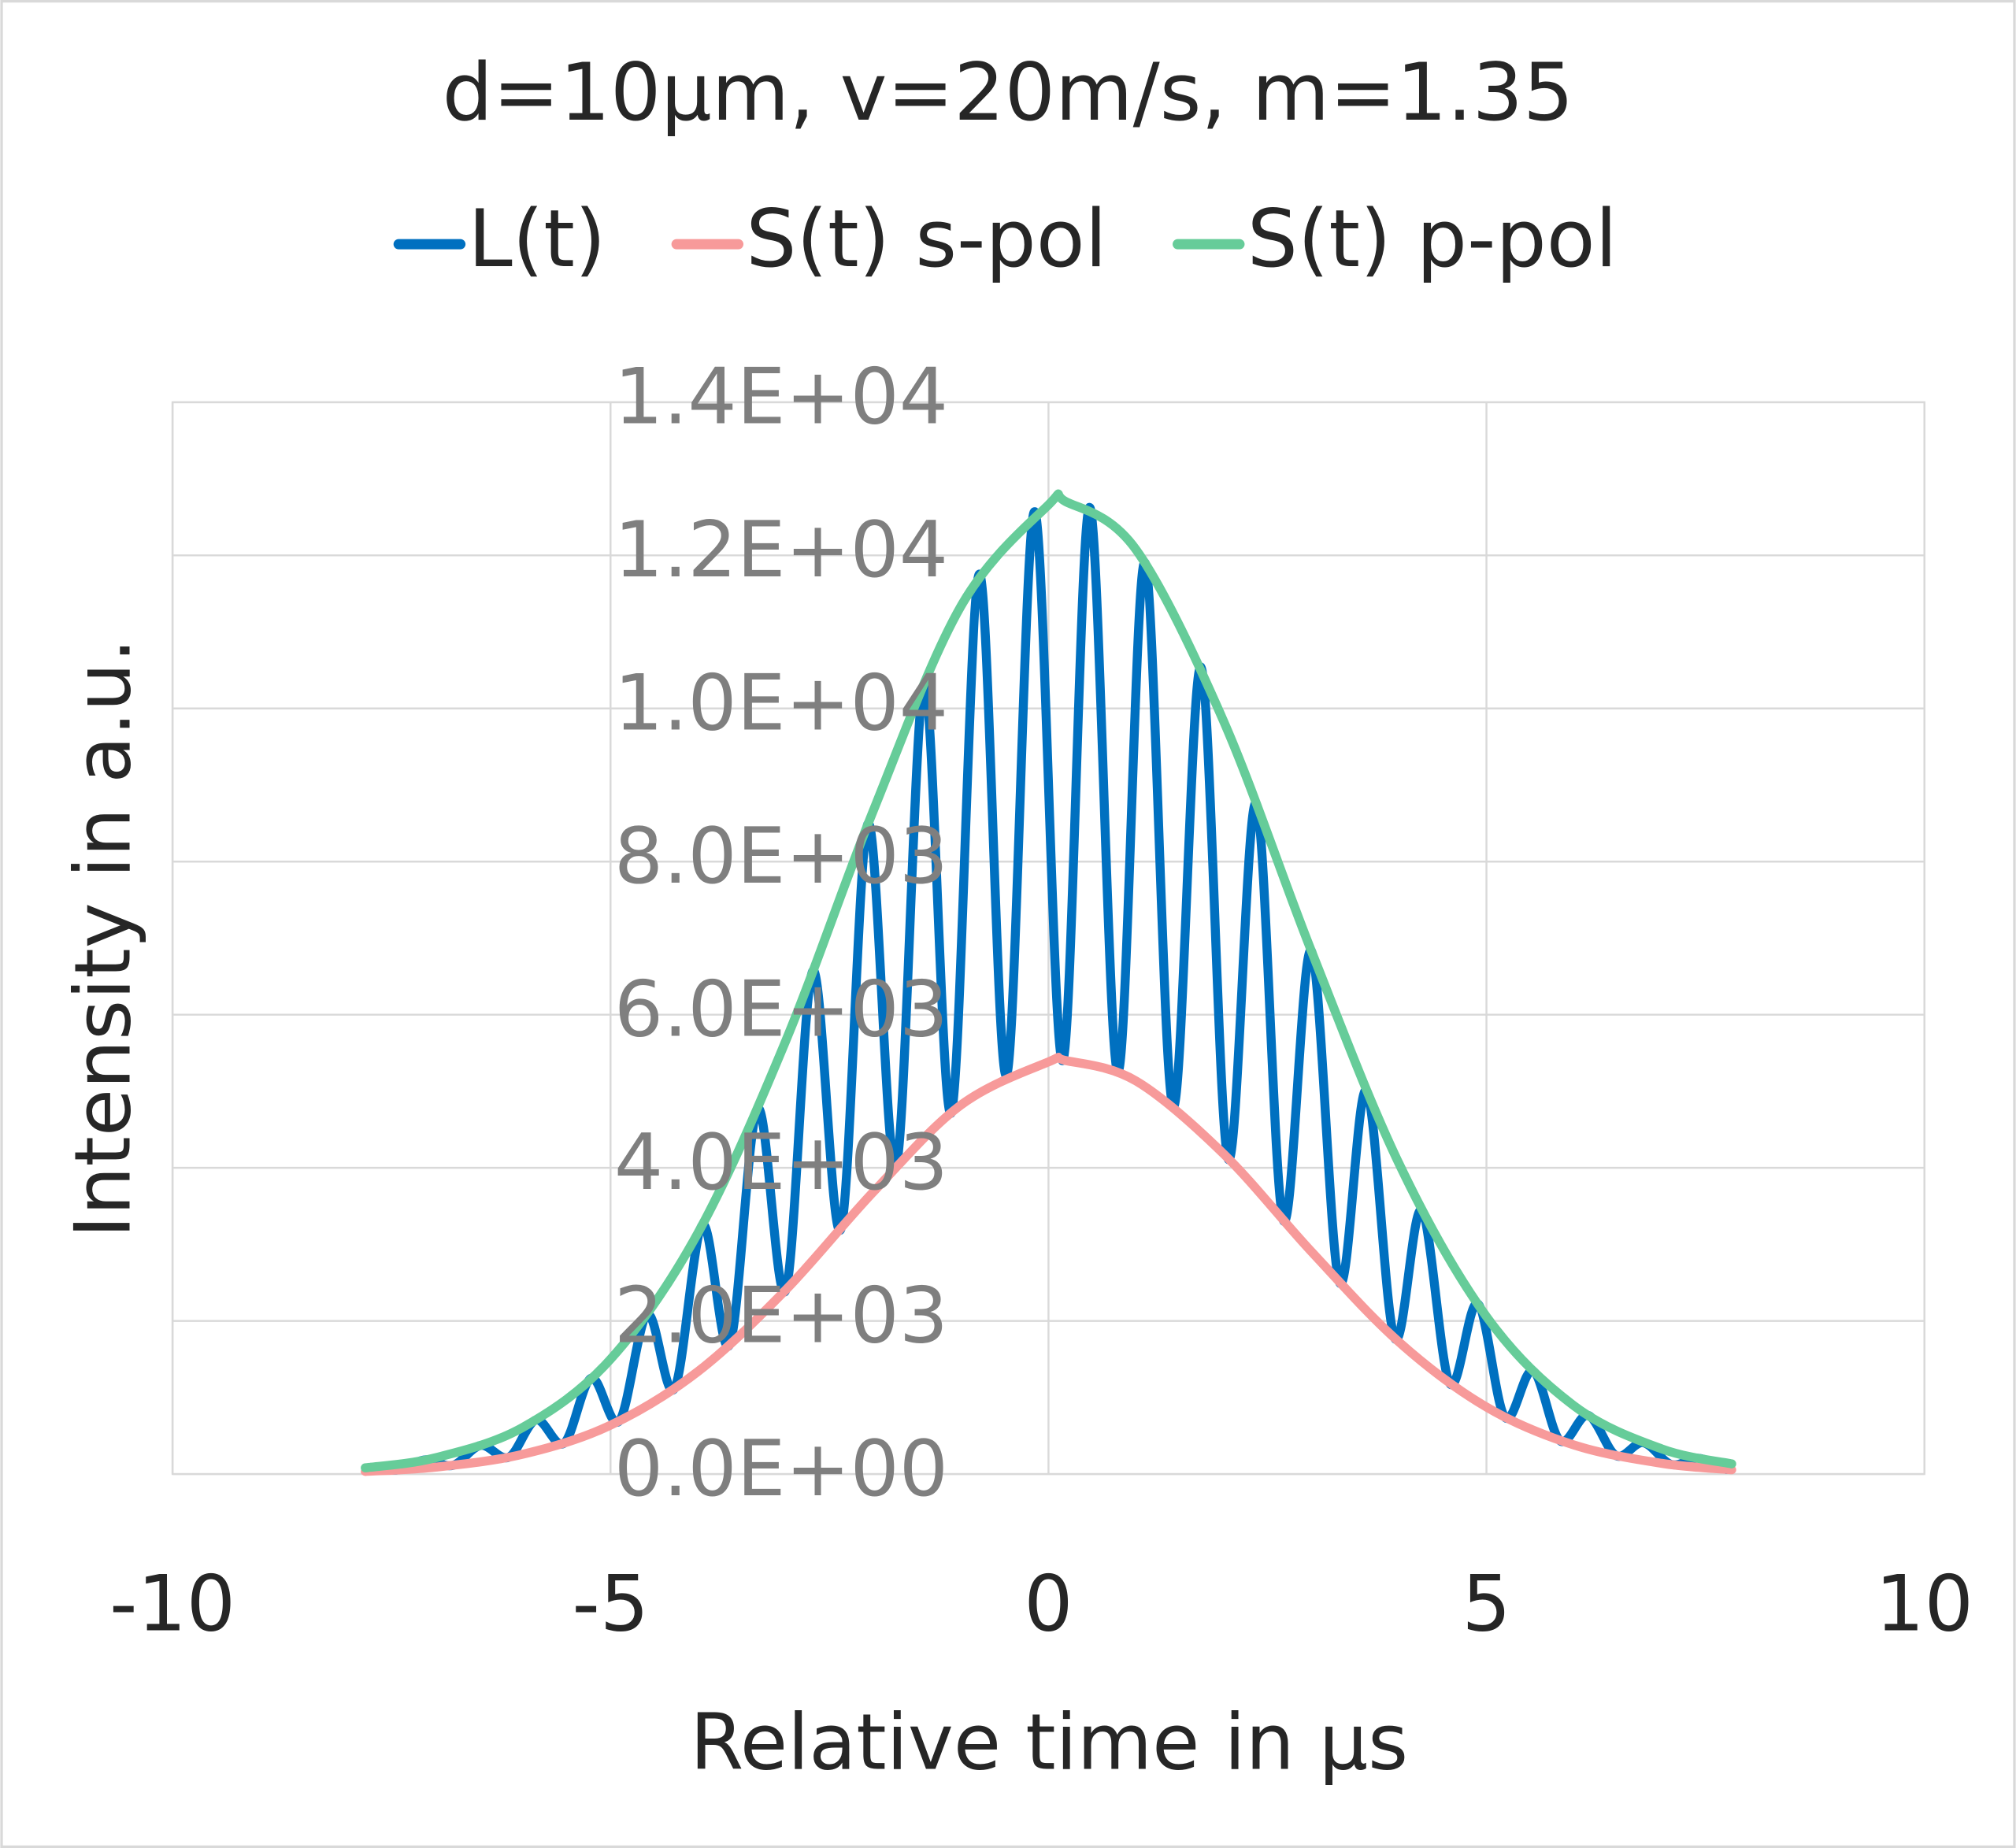  I want to click on y-tick-label: 4.0E+03, so click(781, 1163).